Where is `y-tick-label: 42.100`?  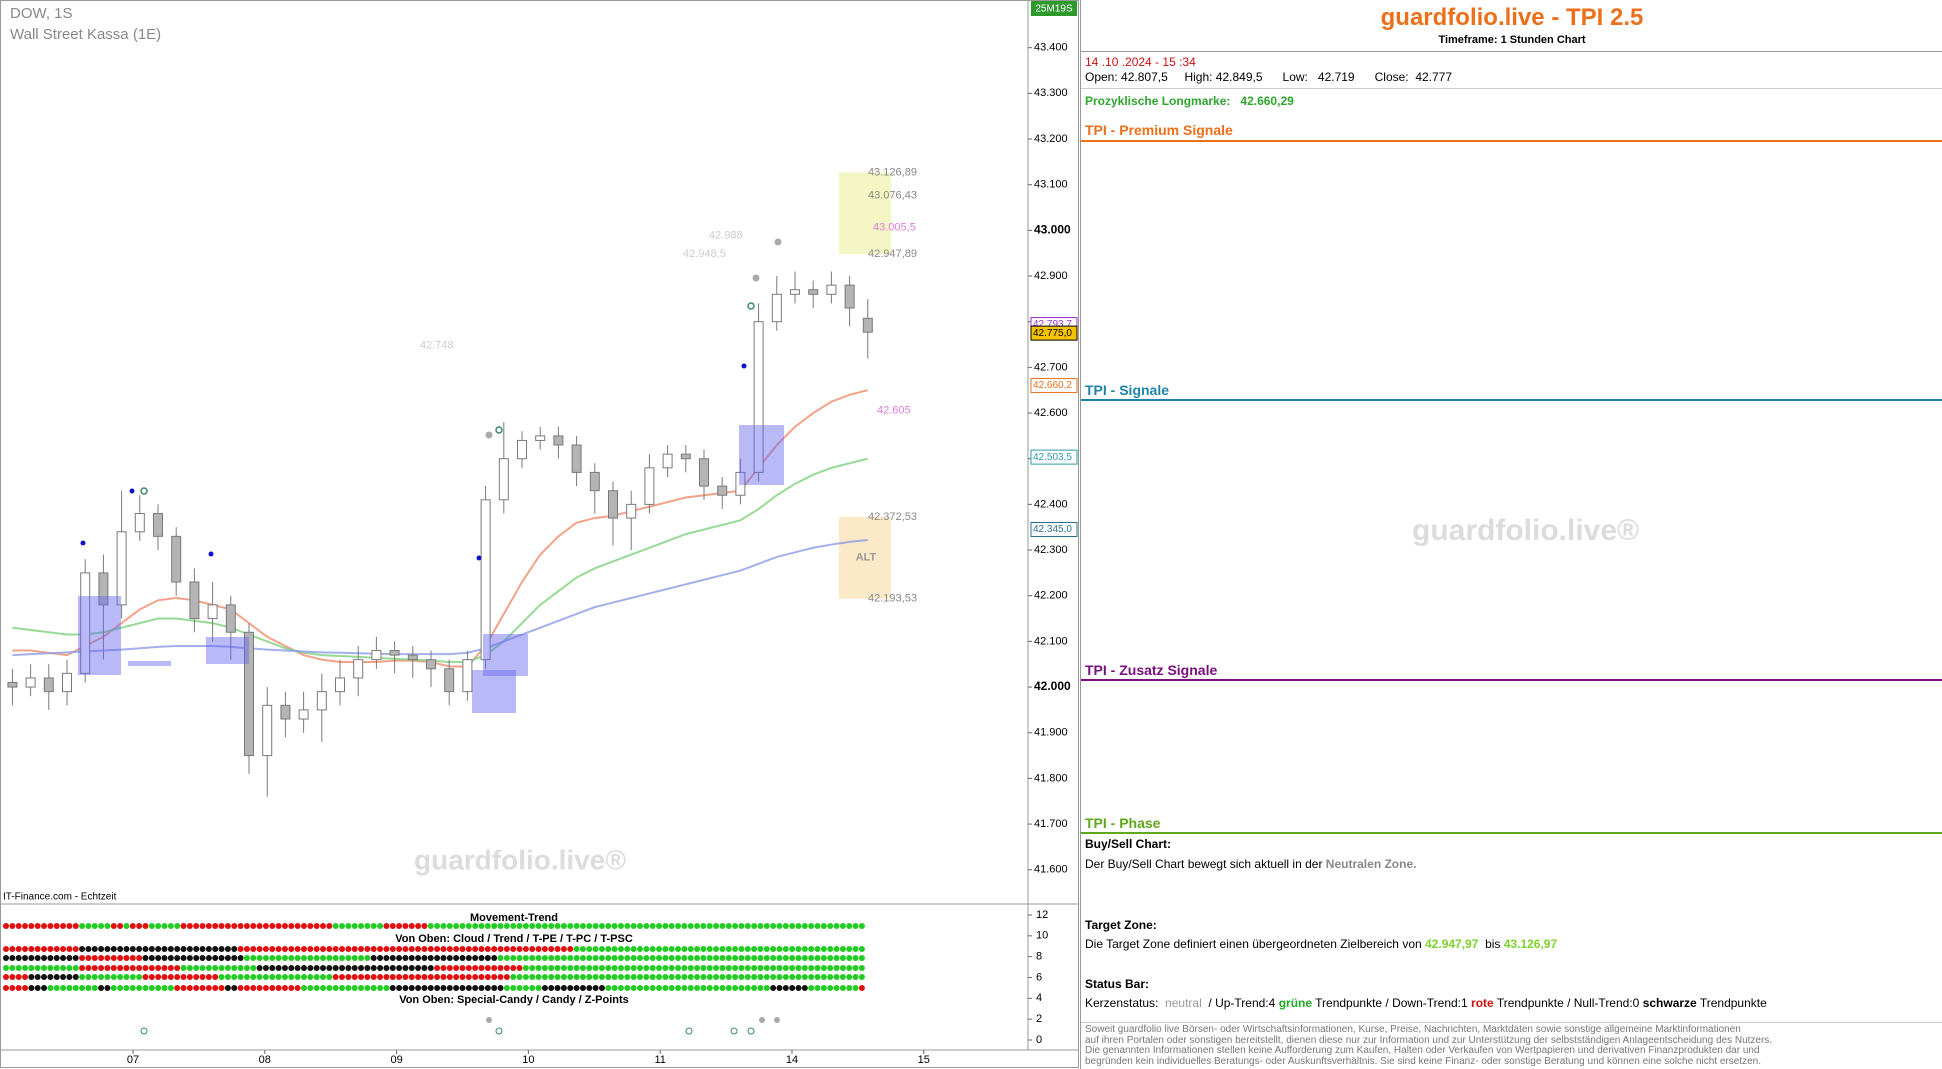 y-tick-label: 42.100 is located at coordinates (1051, 641).